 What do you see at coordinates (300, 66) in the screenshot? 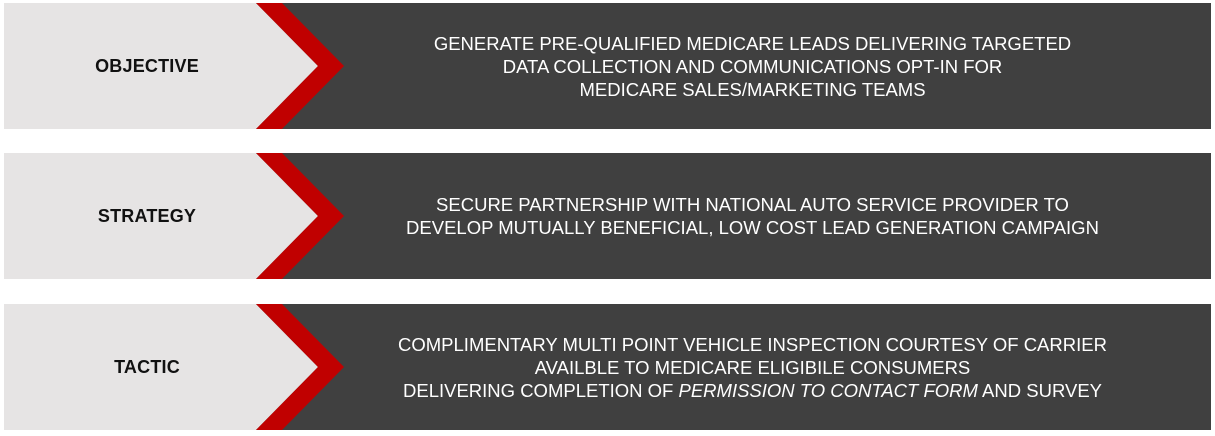
I see `objective-chevron-arrow` at bounding box center [300, 66].